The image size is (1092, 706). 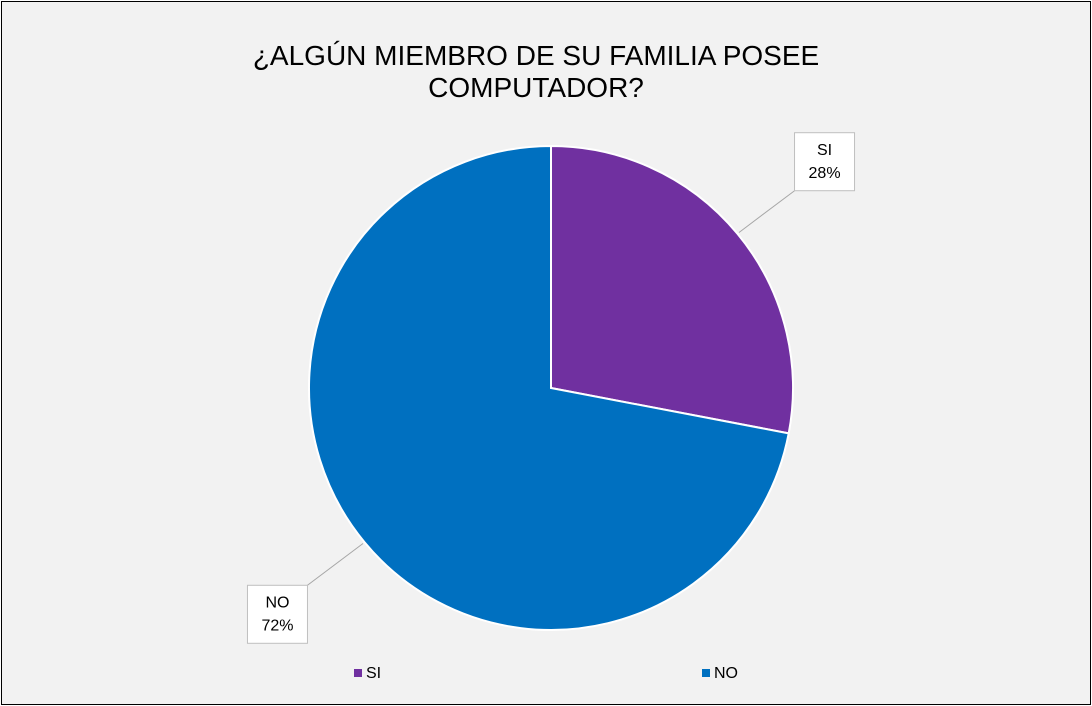 What do you see at coordinates (672, 289) in the screenshot?
I see `pie-slice` at bounding box center [672, 289].